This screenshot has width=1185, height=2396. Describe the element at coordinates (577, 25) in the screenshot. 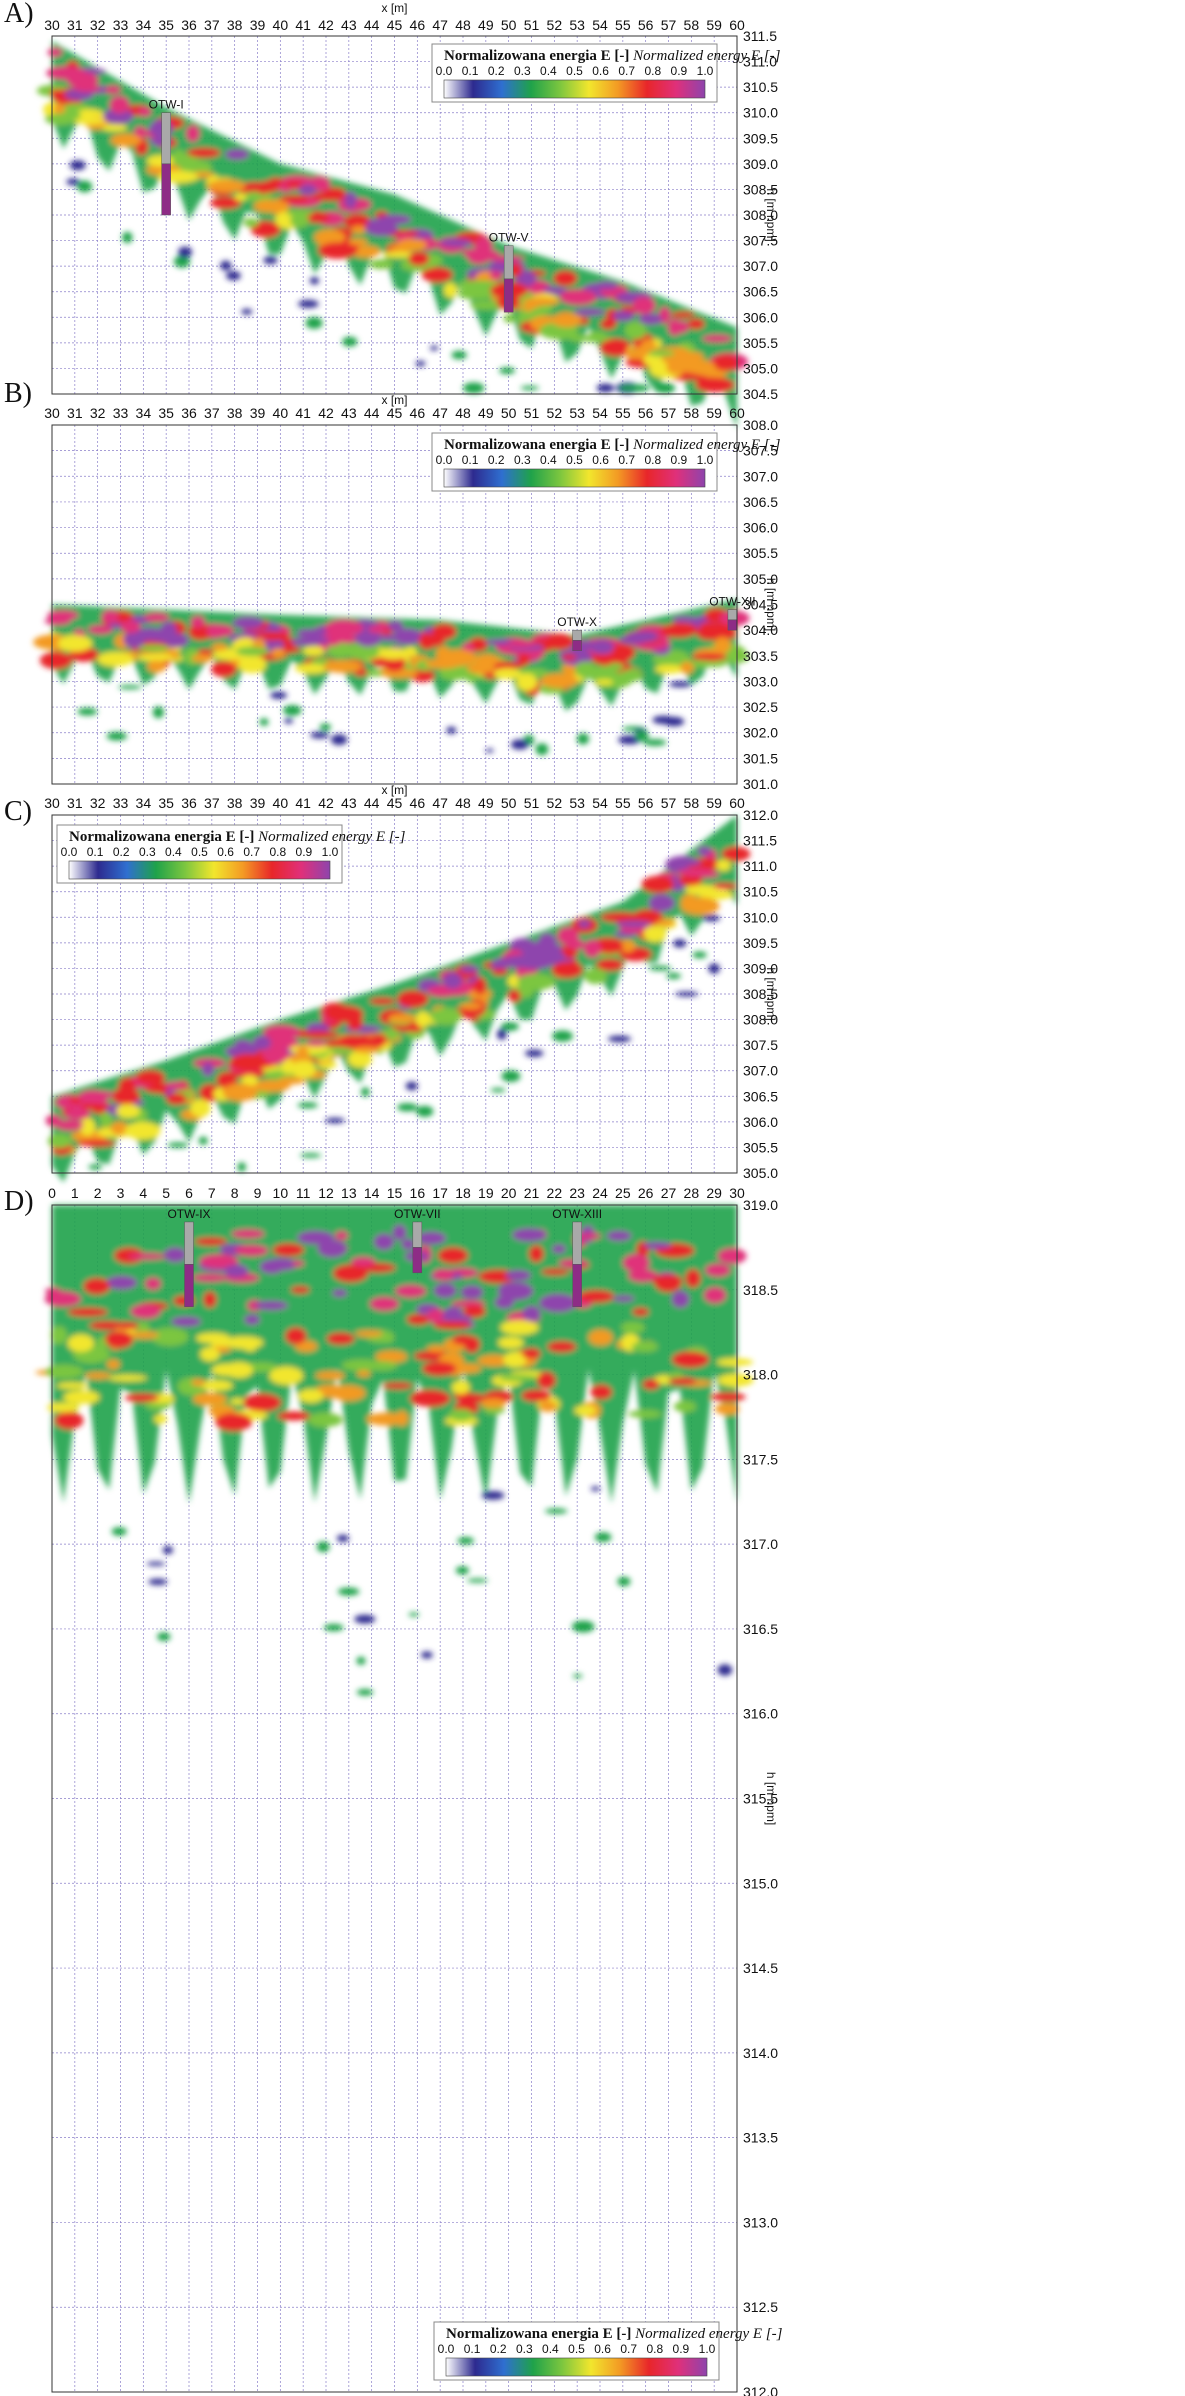

I see `x-tick-label: 53` at that location.